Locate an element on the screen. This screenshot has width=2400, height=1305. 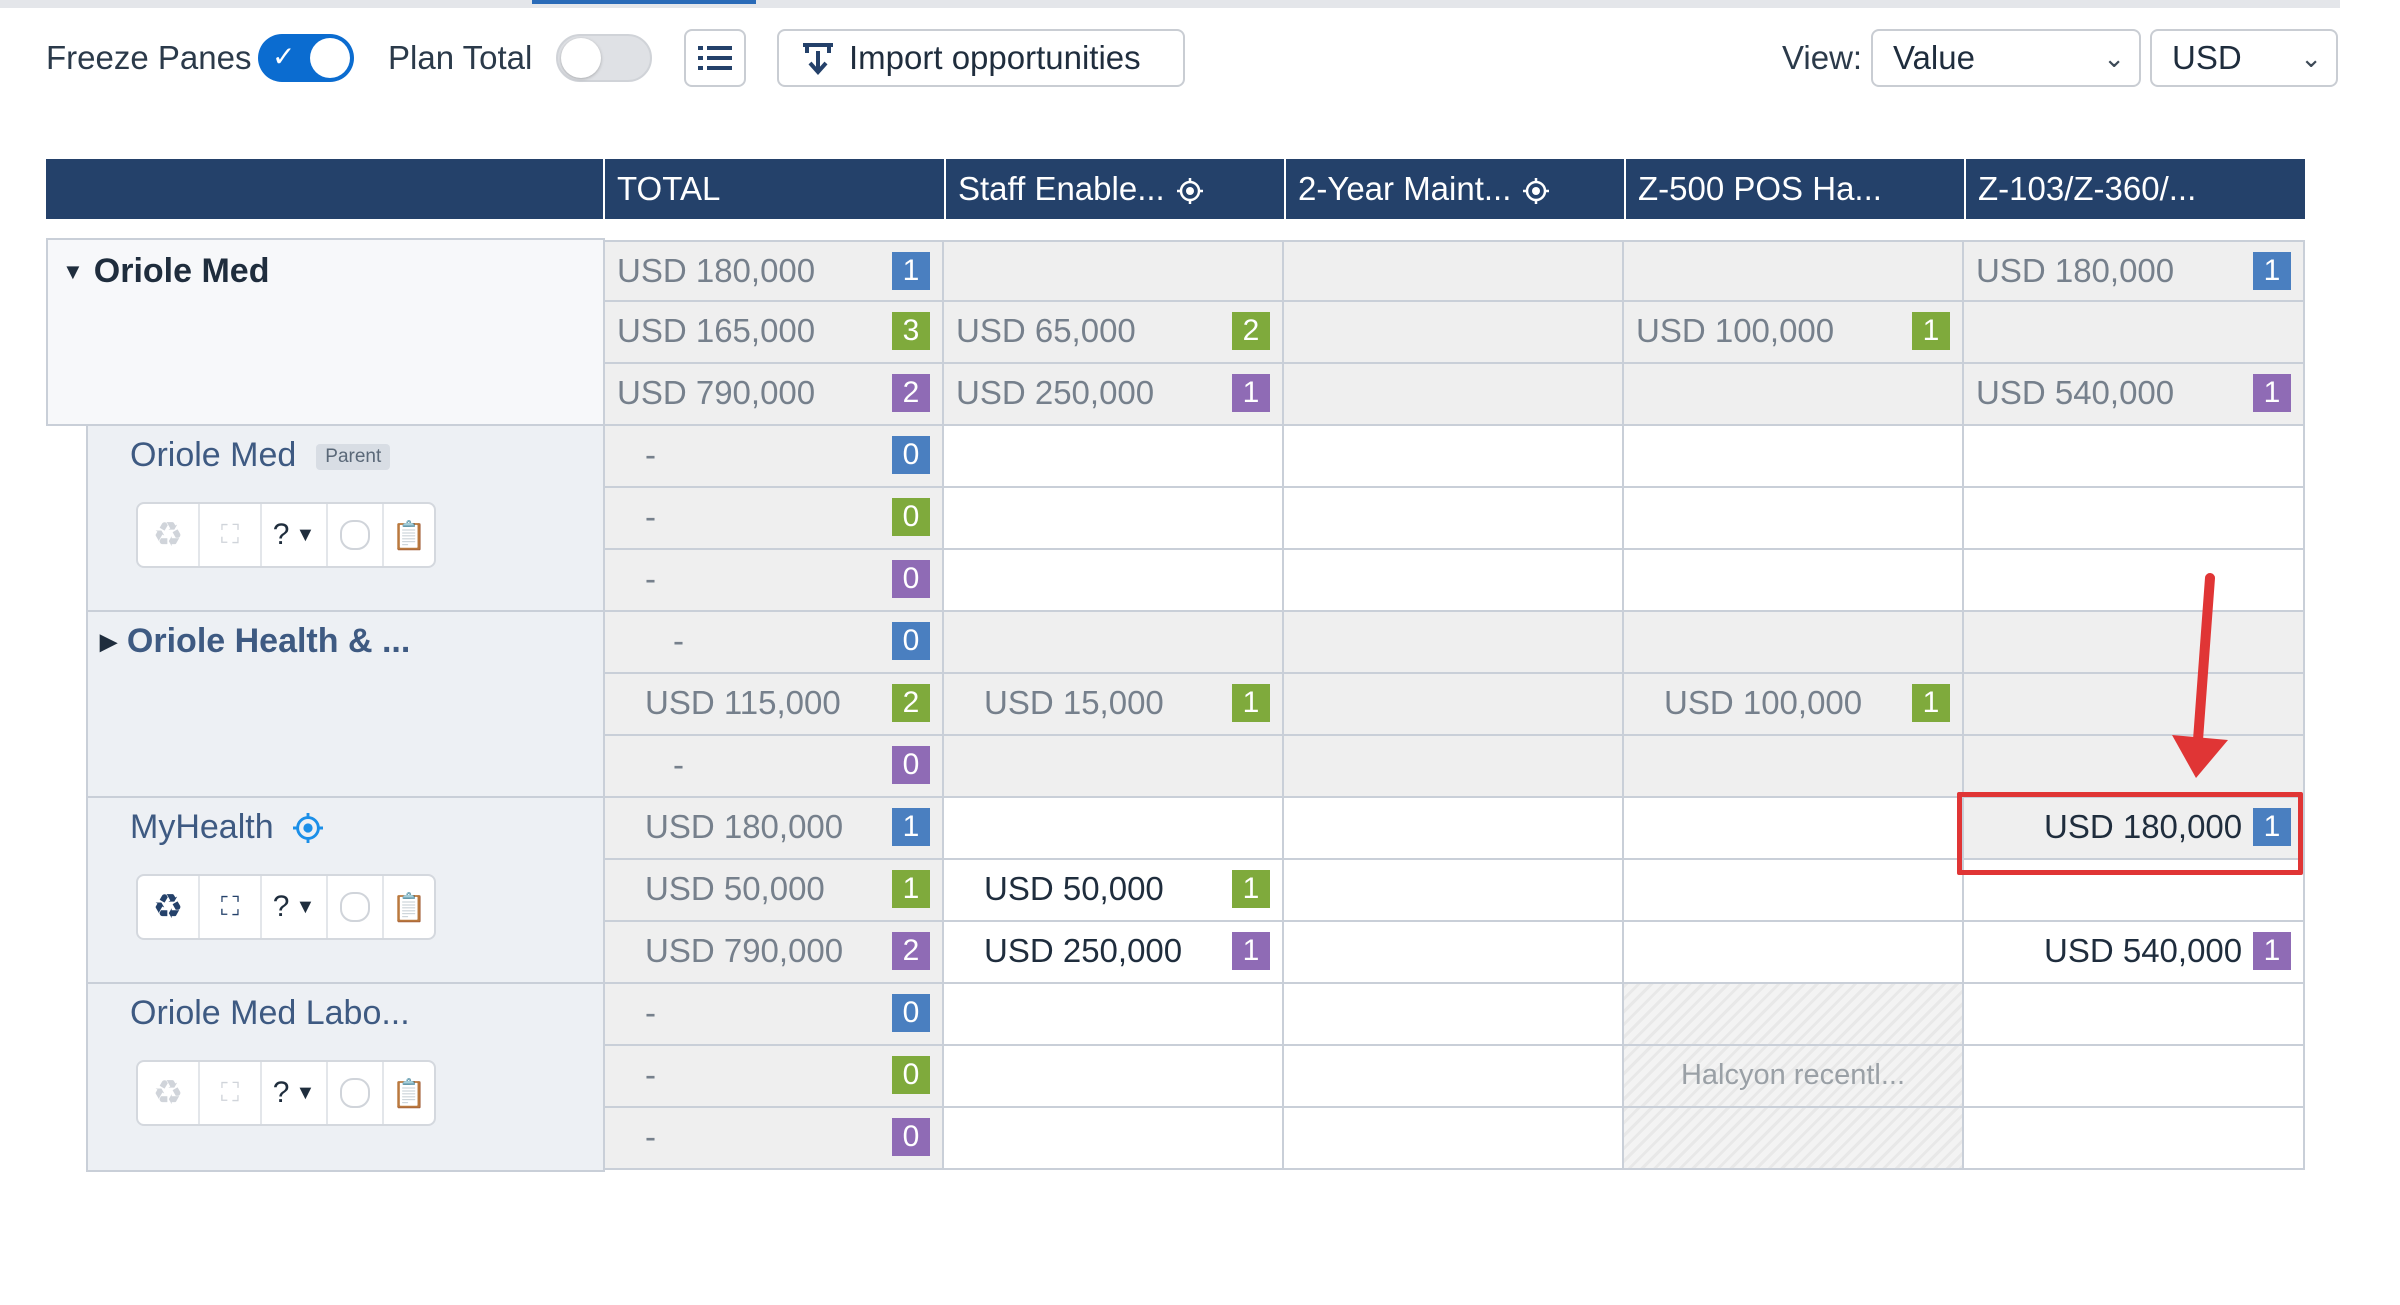
column-header-total: TOTAL is located at coordinates (773, 189).